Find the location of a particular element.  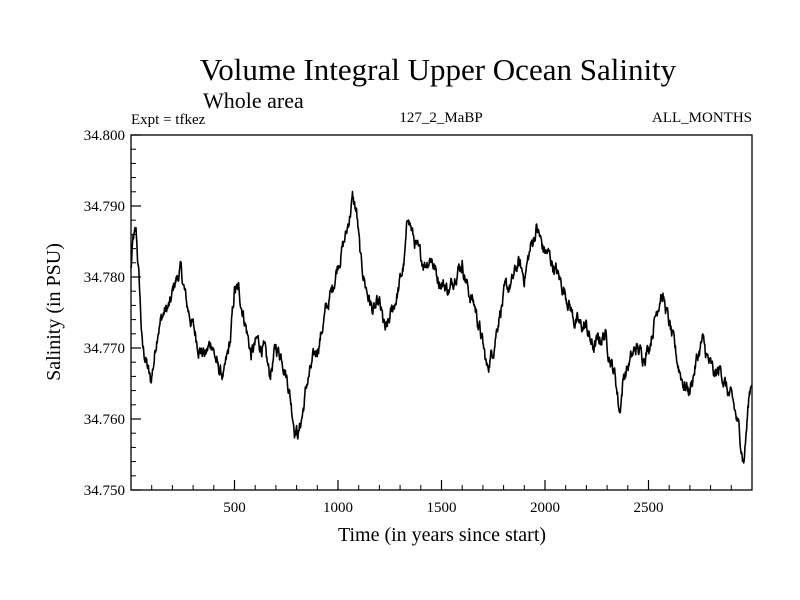

experiment-label: Expt = tfkez is located at coordinates (168, 120).